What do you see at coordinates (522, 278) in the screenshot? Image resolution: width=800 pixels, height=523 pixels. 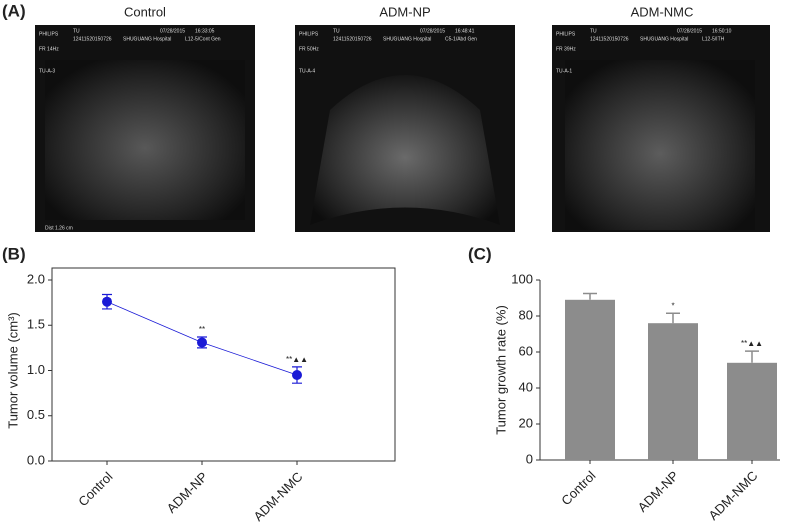 I see `y-tick-label: 100` at bounding box center [522, 278].